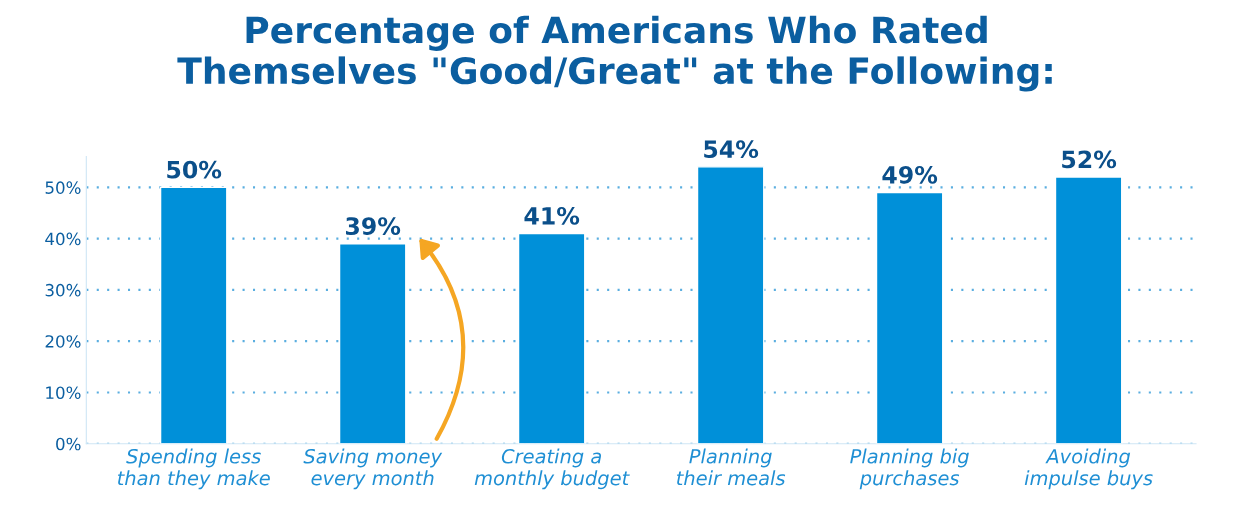  Describe the element at coordinates (552, 469) in the screenshot. I see `x-tick-label: Creating a monthly budget` at that location.